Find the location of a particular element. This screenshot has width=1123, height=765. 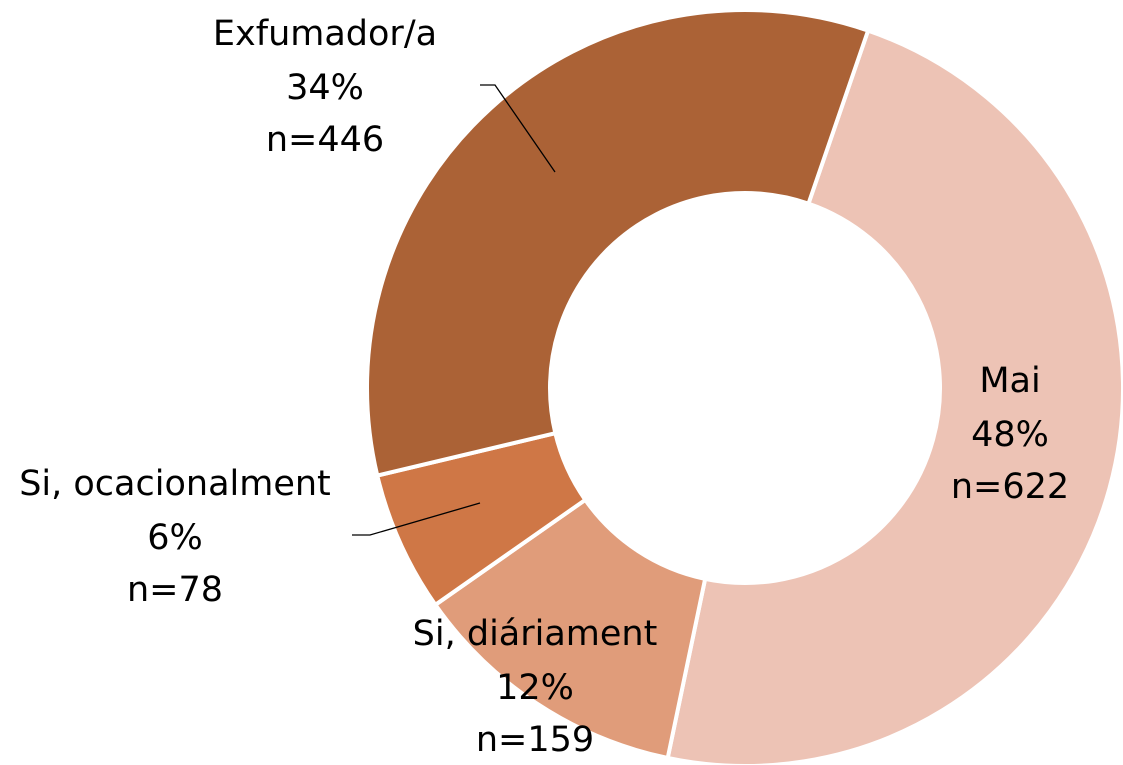

value-label: 6% is located at coordinates (175, 538).